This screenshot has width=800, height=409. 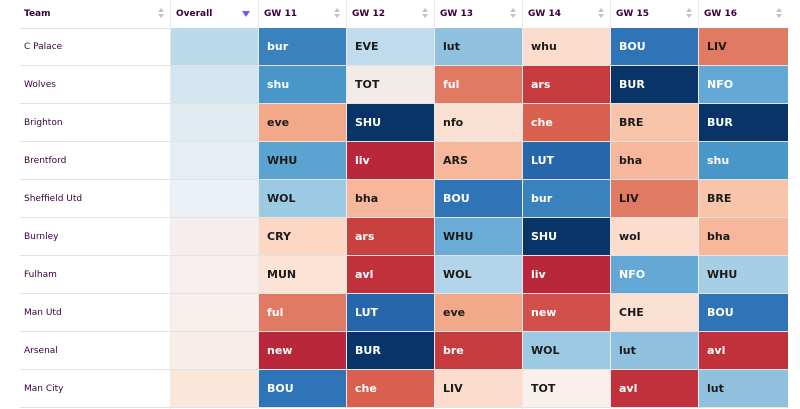 I want to click on team-name: Burnley, so click(x=41, y=236).